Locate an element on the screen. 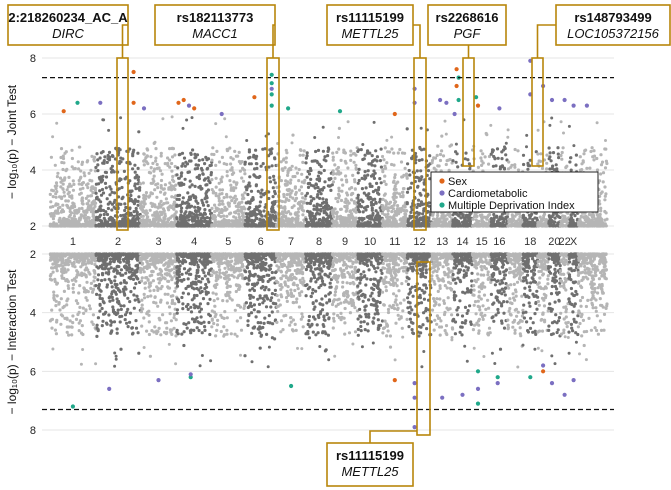  joint-chr-13-tail-point is located at coordinates (446, 134).